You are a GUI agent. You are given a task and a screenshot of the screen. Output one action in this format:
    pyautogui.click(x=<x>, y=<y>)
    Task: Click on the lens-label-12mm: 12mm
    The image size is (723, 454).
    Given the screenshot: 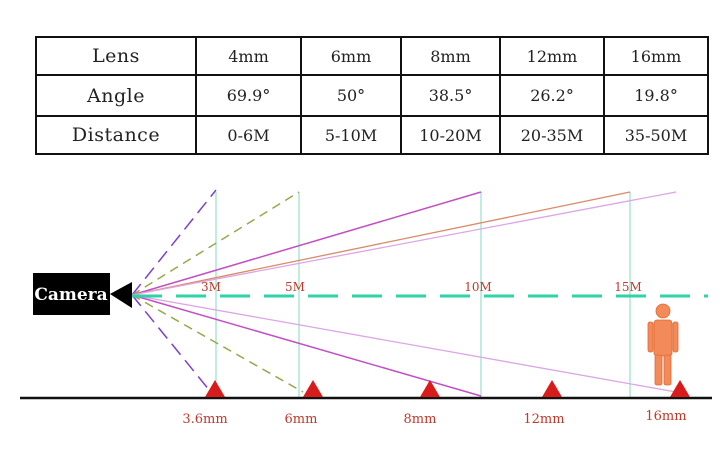 What is the action you would take?
    pyautogui.click(x=543, y=419)
    